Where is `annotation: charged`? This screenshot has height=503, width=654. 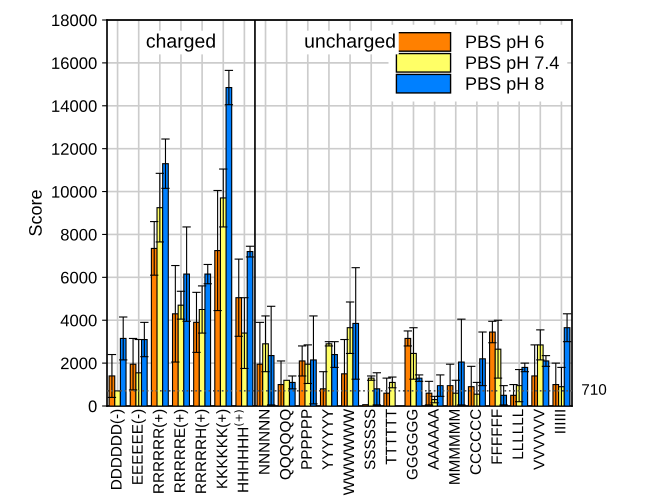
annotation: charged is located at coordinates (180, 43).